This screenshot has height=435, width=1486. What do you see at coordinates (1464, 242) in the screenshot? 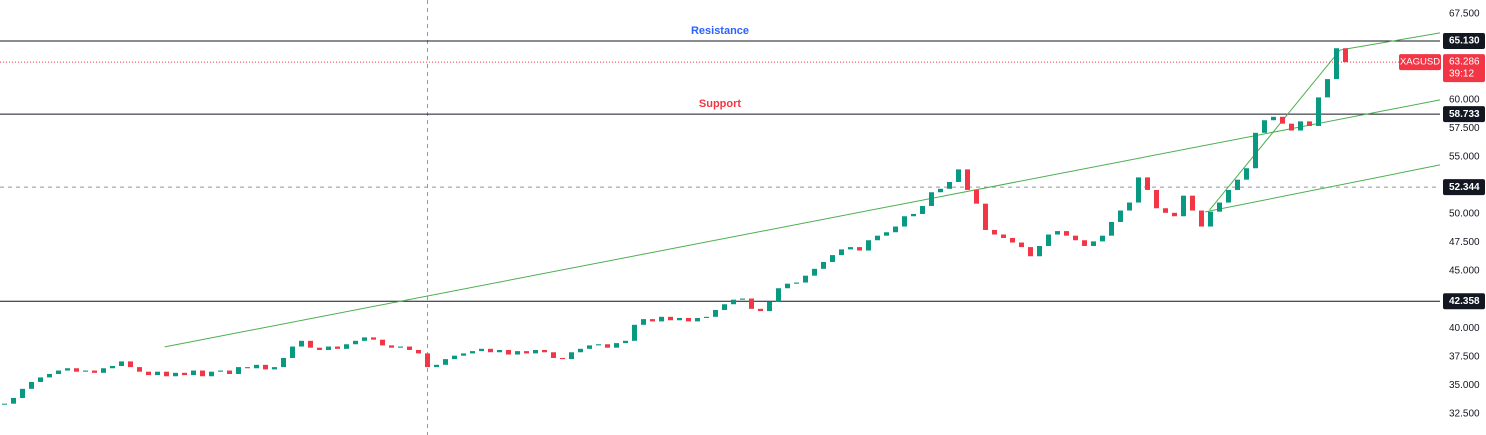
I see `y-tick-label: 47.500` at bounding box center [1464, 242].